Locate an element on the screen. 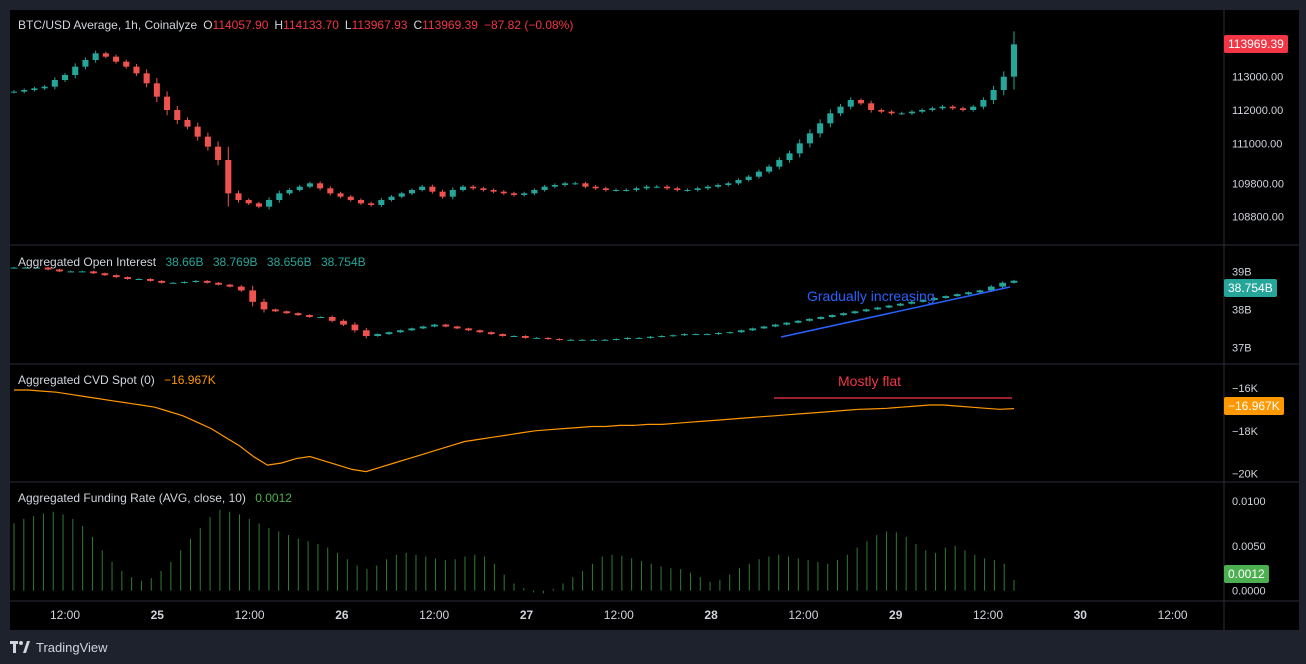 The image size is (1306, 664). annotation-oi-group: Gradually increasing is located at coordinates (895, 312).